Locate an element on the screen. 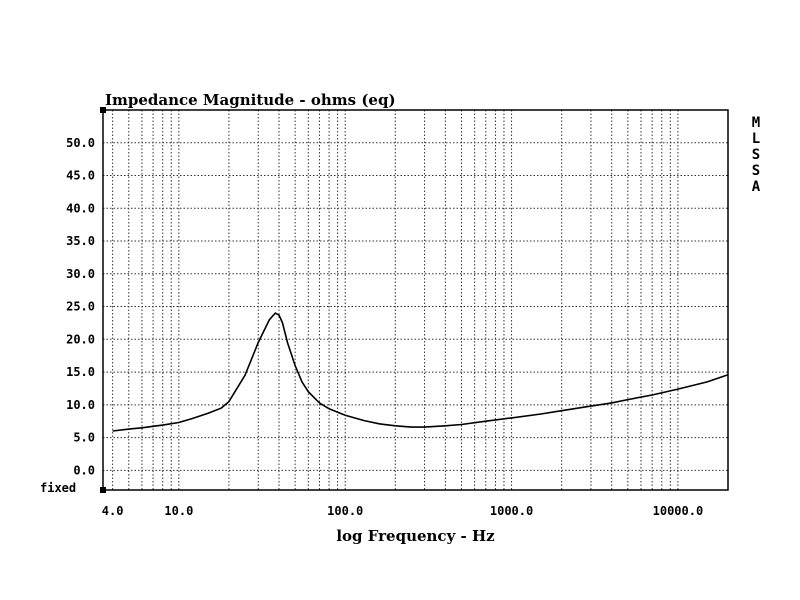 The image size is (800, 600). chart-title: Impedance Magnitude - ohms (eq) is located at coordinates (250, 100).